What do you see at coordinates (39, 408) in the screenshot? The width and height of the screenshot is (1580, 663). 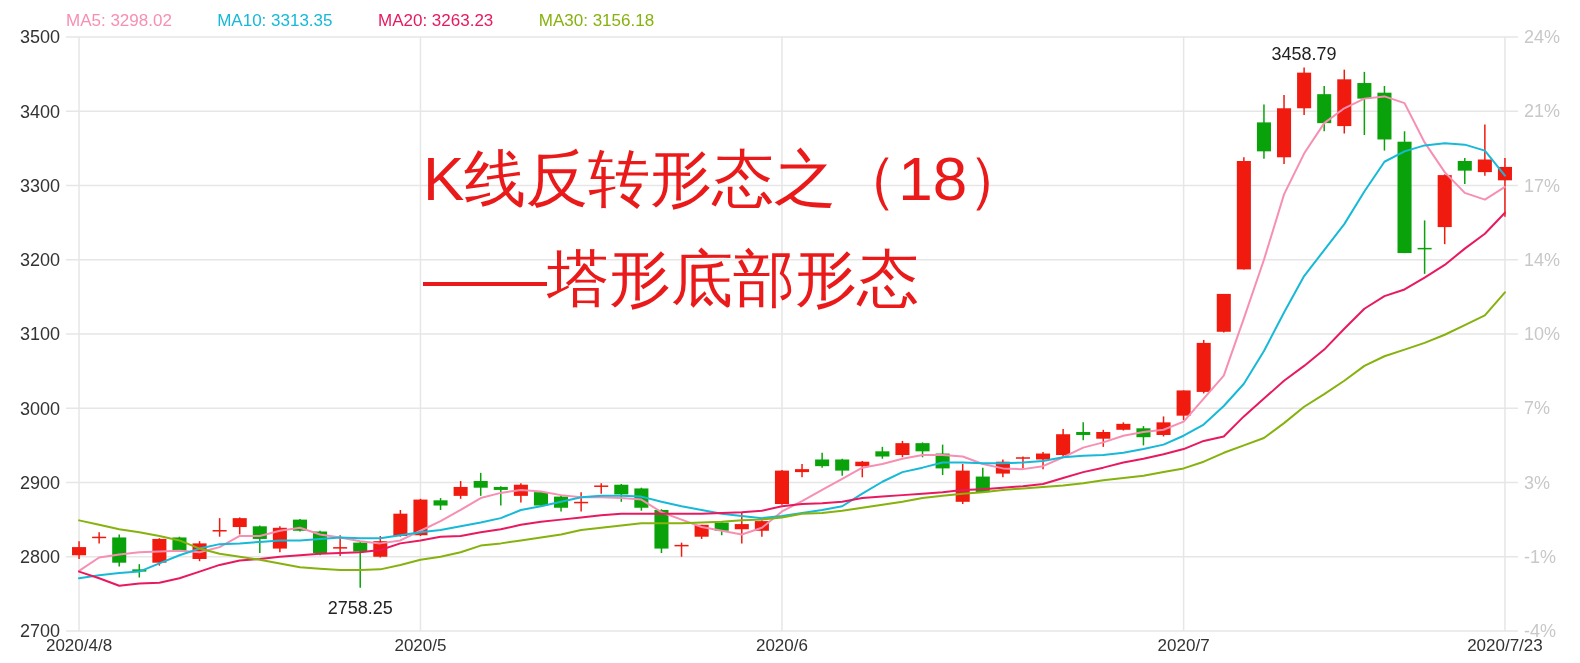 I see `y-tick-label: 3000` at bounding box center [39, 408].